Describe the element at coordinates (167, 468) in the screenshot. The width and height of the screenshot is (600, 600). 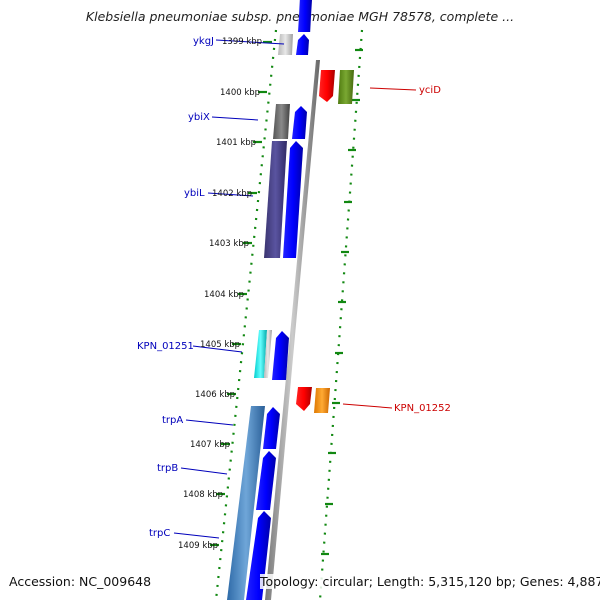
I see `gene-label-trpB: trpB` at that location.